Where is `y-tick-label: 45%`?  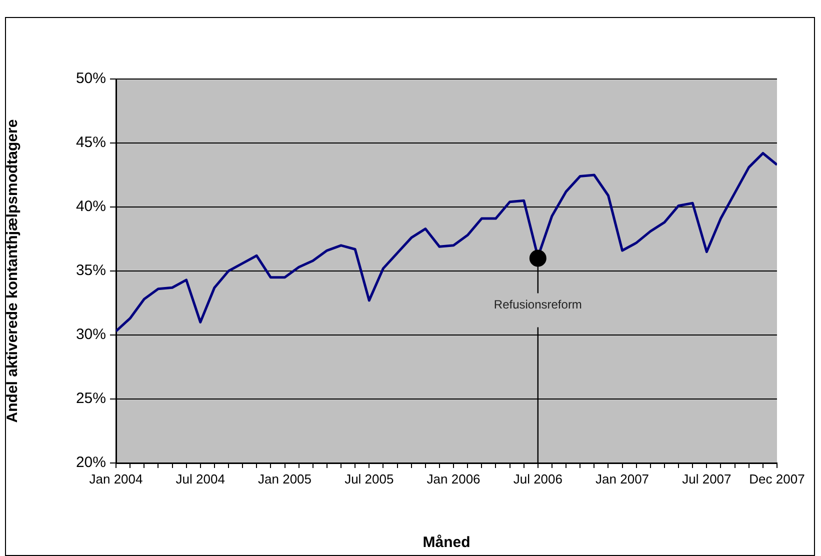 y-tick-label: 45% is located at coordinates (91, 143).